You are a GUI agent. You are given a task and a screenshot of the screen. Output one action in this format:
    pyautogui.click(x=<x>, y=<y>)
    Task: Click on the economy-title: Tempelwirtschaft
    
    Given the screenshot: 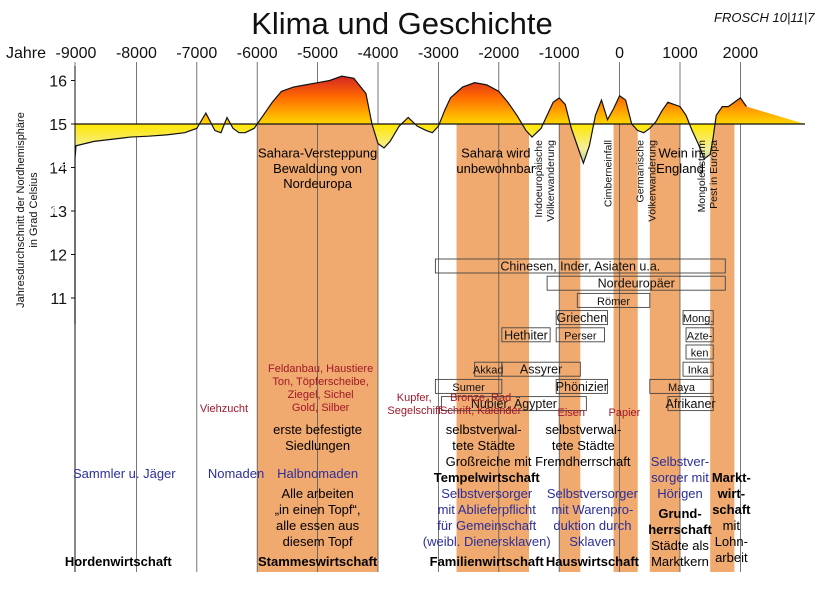 What is the action you would take?
    pyautogui.click(x=487, y=477)
    